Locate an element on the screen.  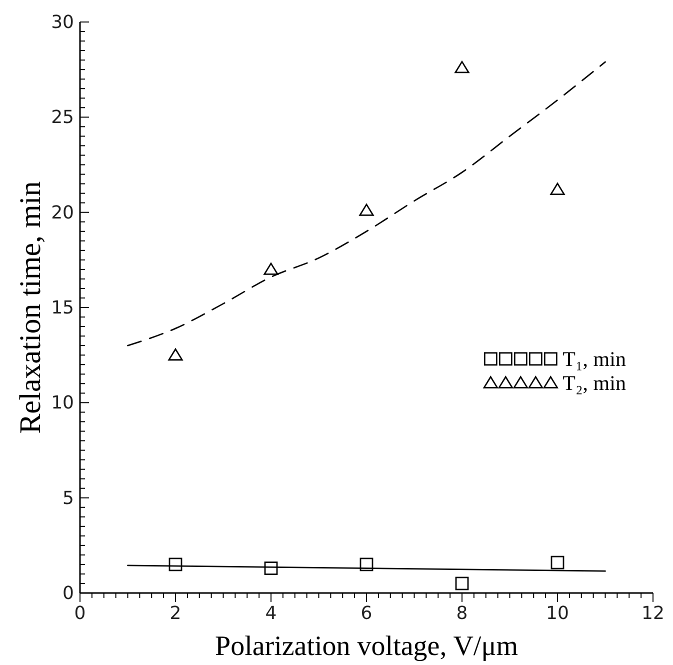
y-tick-label: 25 is located at coordinates (62, 117).